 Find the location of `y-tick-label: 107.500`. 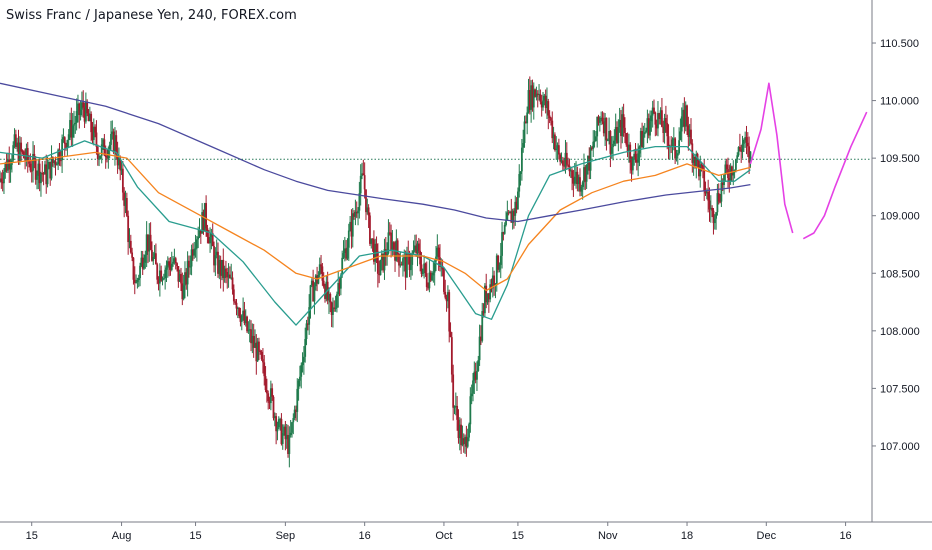

y-tick-label: 107.500 is located at coordinates (900, 389).